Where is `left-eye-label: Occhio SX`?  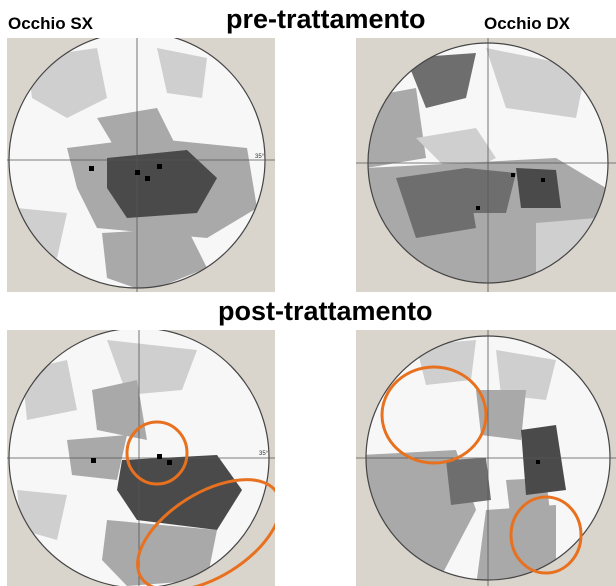 left-eye-label: Occhio SX is located at coordinates (51, 23).